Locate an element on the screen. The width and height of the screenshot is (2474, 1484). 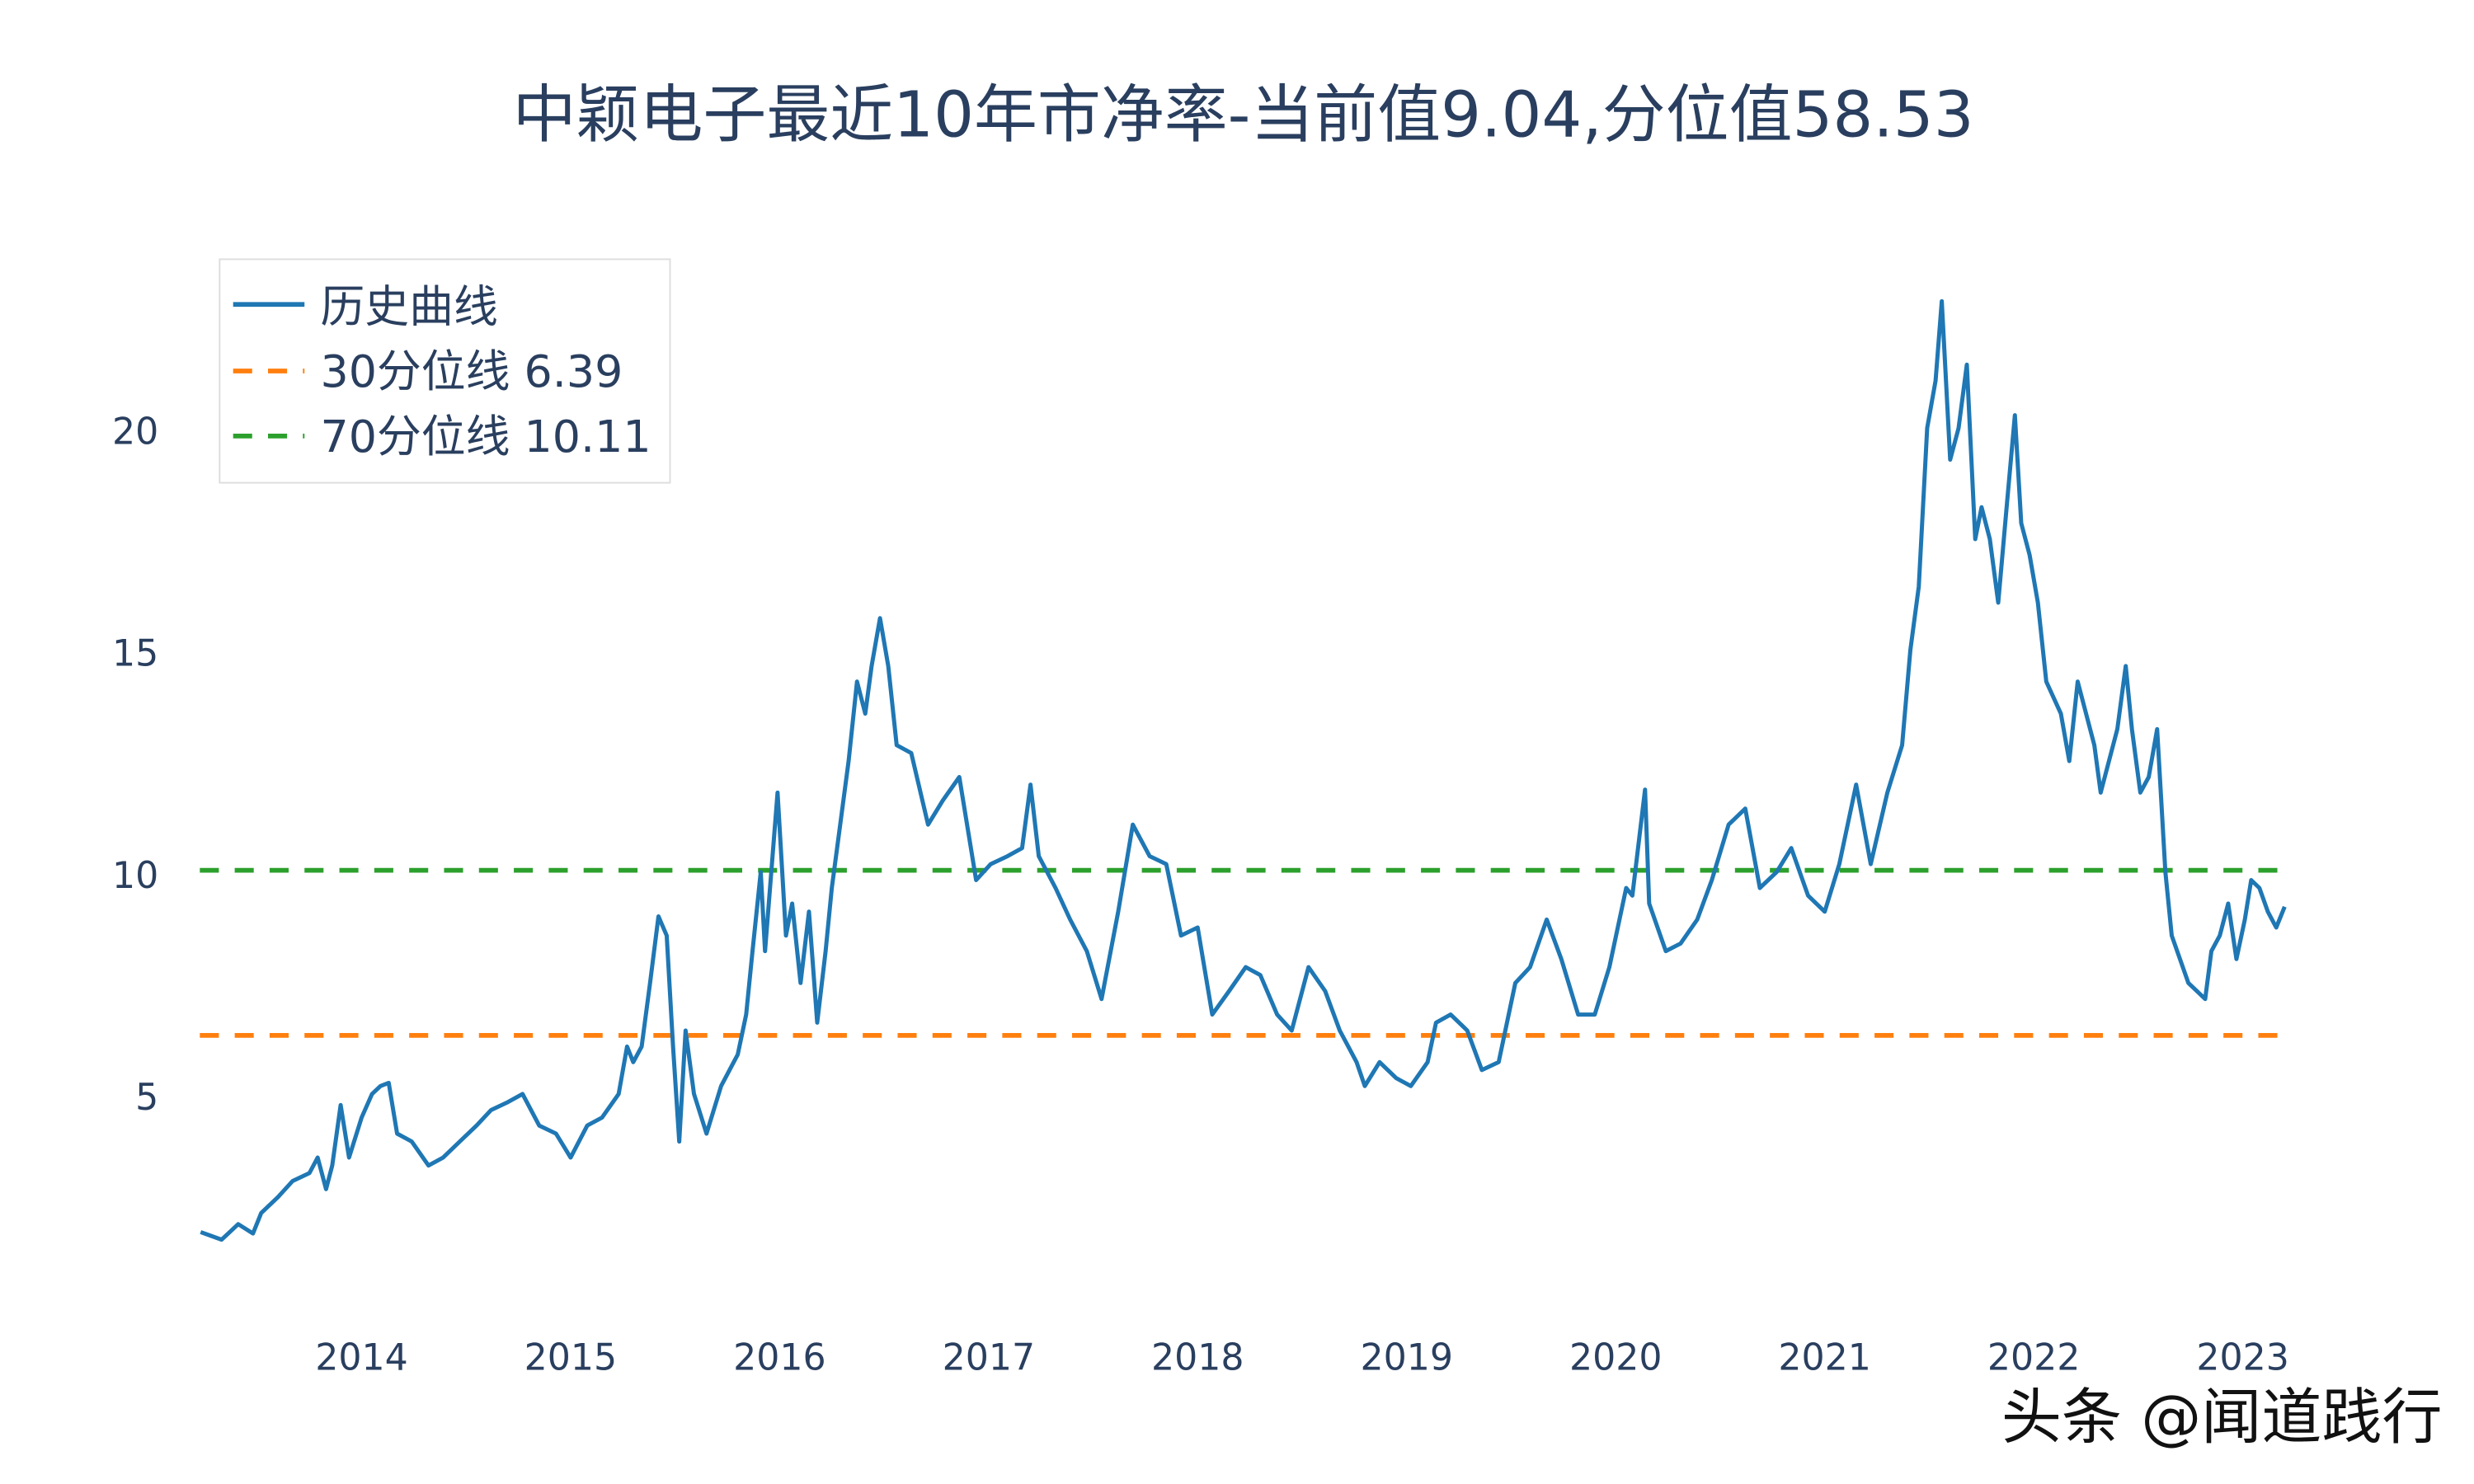
x-tick-label: 2023 is located at coordinates (2242, 1358).